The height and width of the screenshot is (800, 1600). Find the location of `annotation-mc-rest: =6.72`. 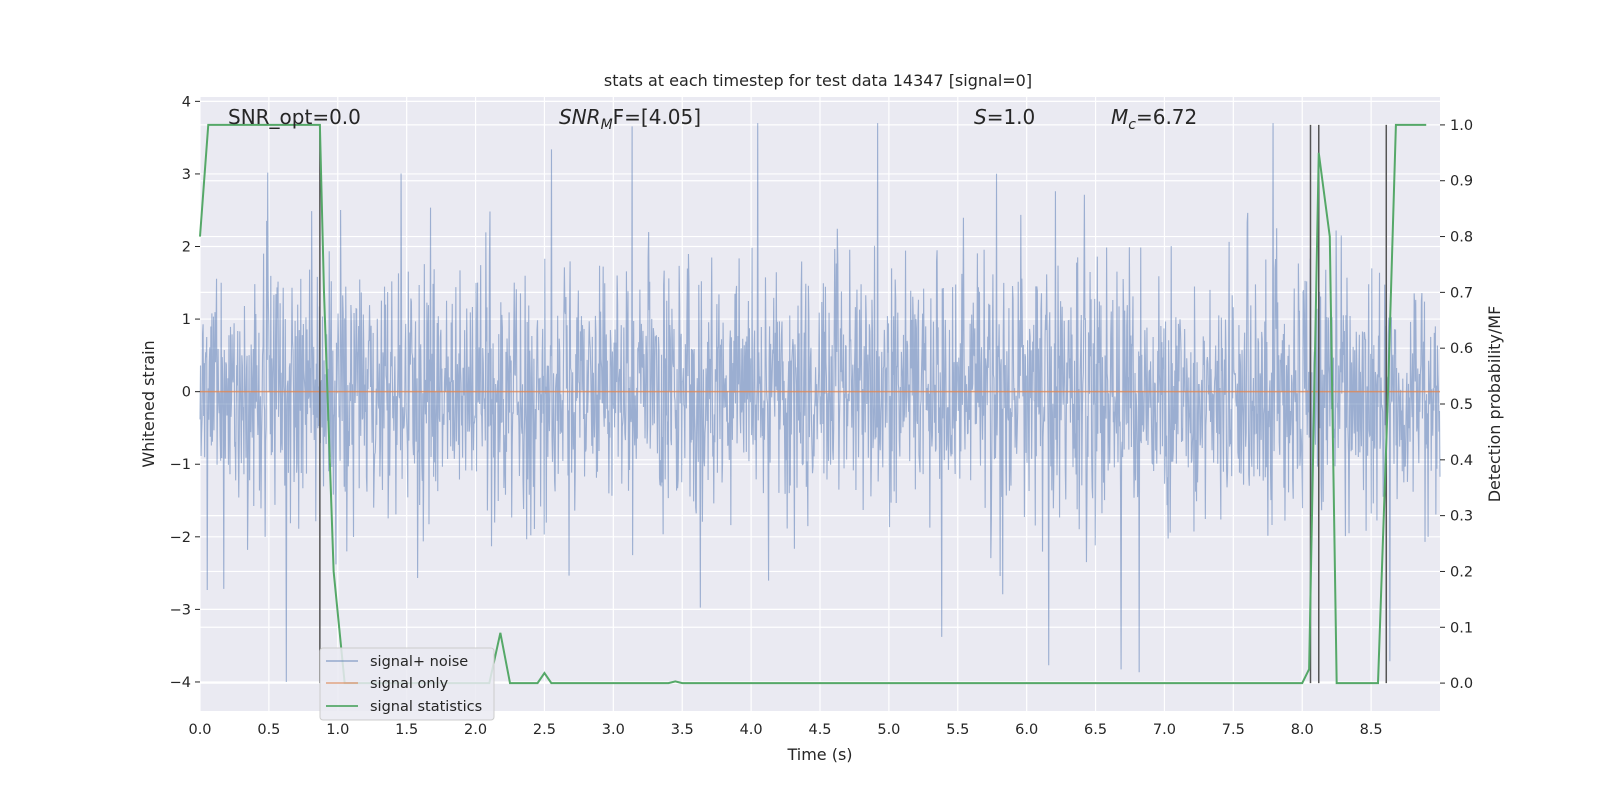

annotation-mc-rest: =6.72 is located at coordinates (1166, 117).